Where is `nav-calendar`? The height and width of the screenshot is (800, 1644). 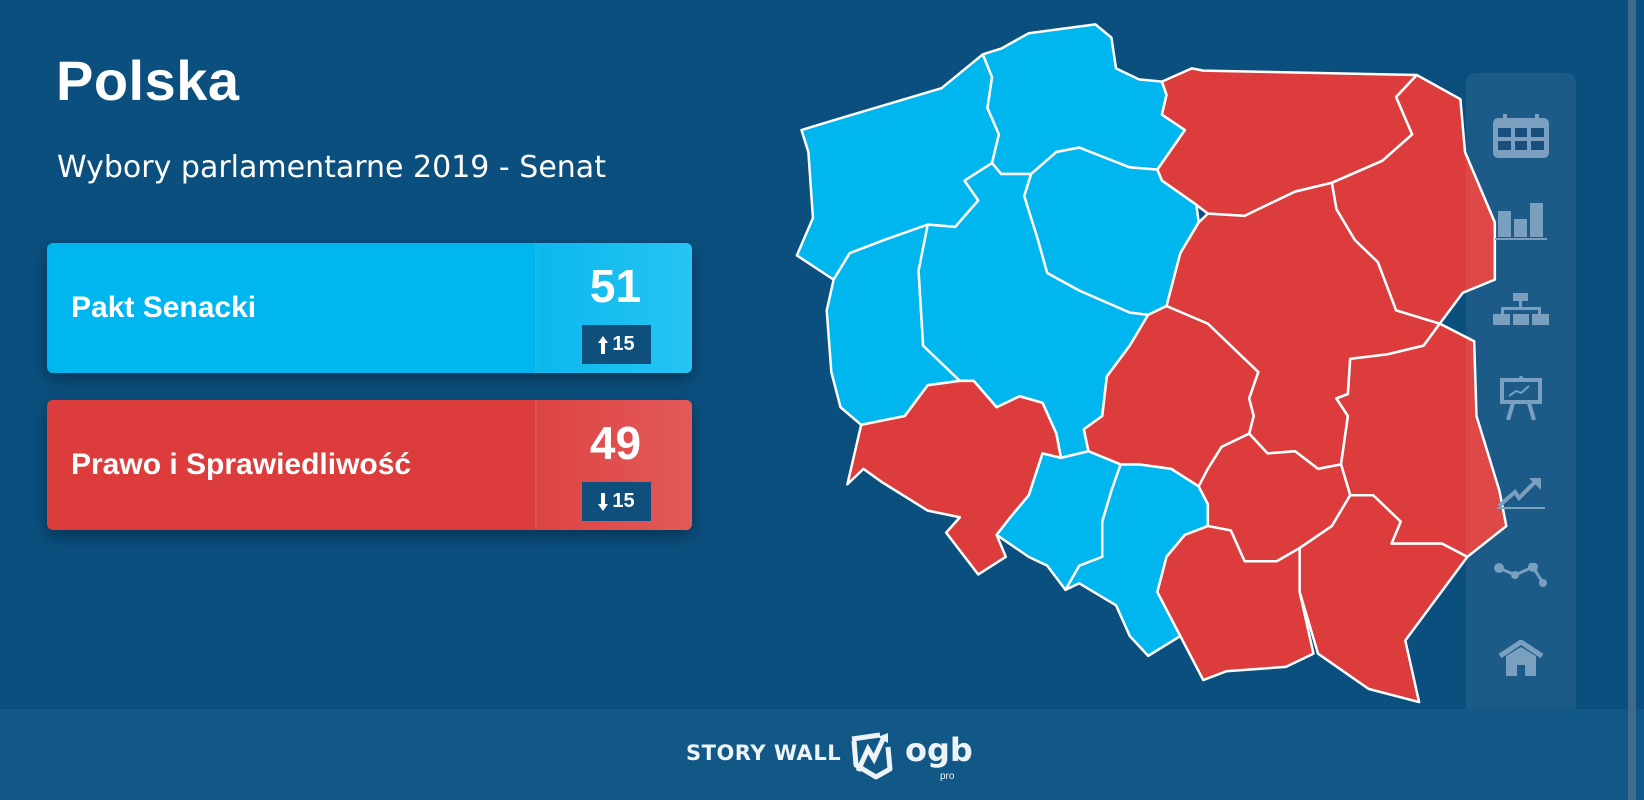
nav-calendar is located at coordinates (1521, 136).